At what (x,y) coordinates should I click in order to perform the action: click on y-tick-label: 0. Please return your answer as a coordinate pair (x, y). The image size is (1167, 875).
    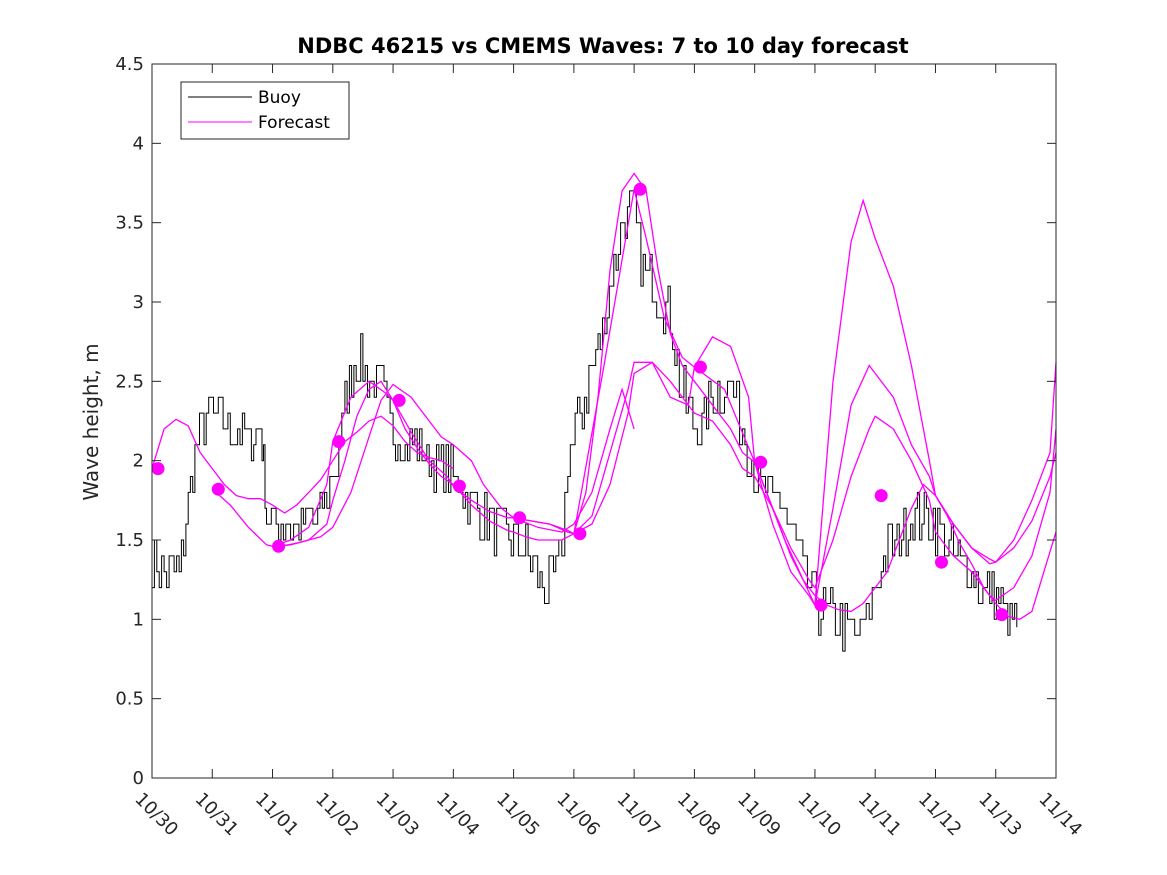
    Looking at the image, I should click on (138, 778).